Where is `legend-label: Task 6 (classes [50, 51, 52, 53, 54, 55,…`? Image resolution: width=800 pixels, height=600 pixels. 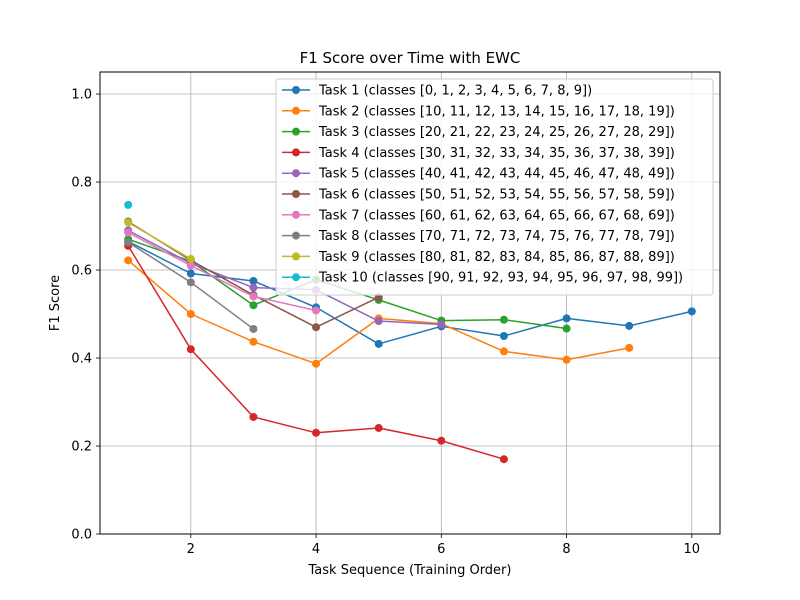
legend-label: Task 6 (classes [50, 51, 52, 53, 54, 55,… is located at coordinates (496, 195).